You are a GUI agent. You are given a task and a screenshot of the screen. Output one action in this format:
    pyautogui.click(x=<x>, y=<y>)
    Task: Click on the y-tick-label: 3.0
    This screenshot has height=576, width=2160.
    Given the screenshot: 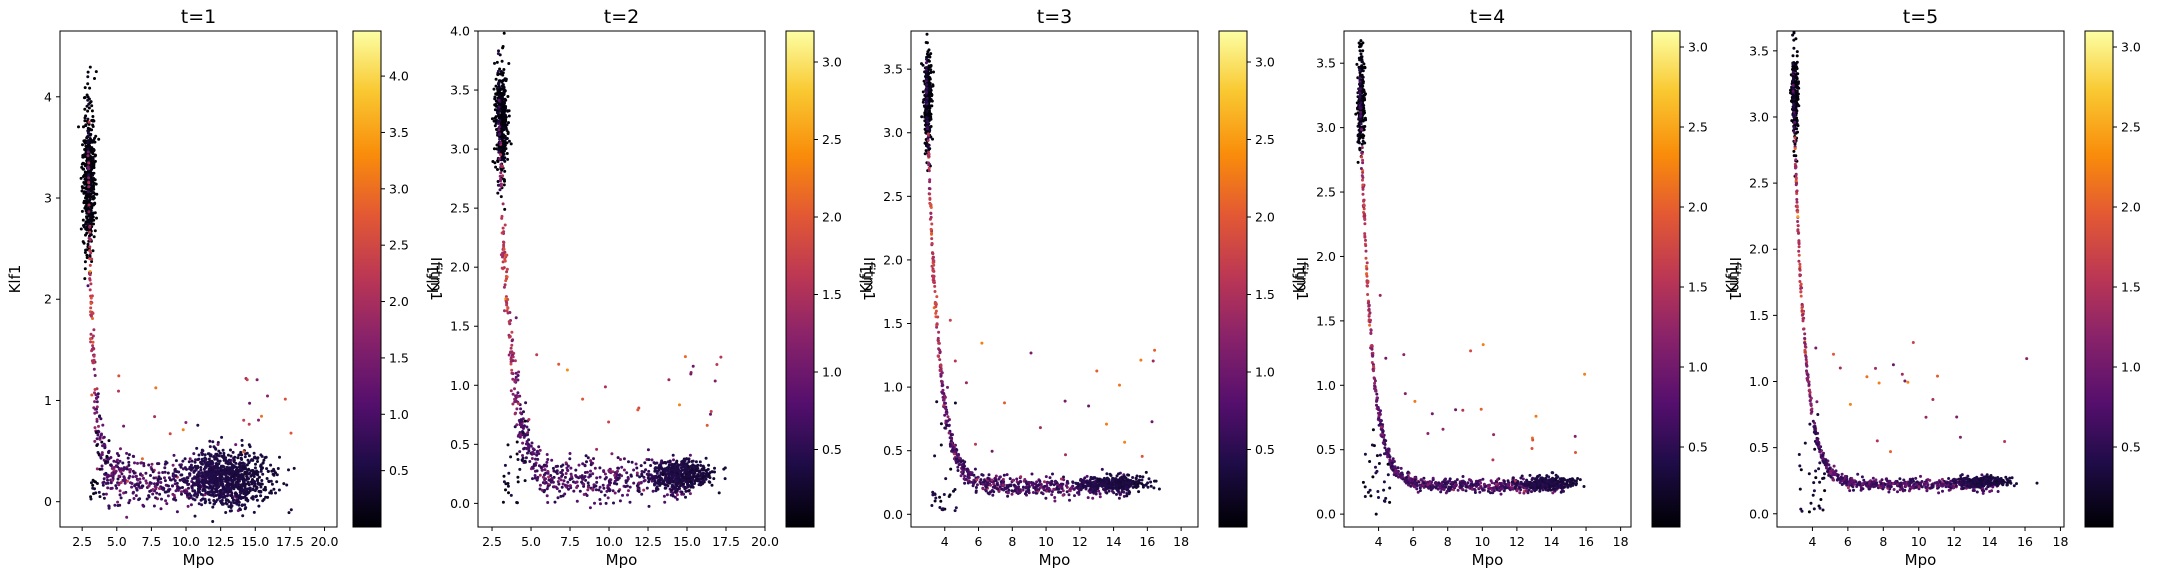 What is the action you would take?
    pyautogui.click(x=460, y=149)
    